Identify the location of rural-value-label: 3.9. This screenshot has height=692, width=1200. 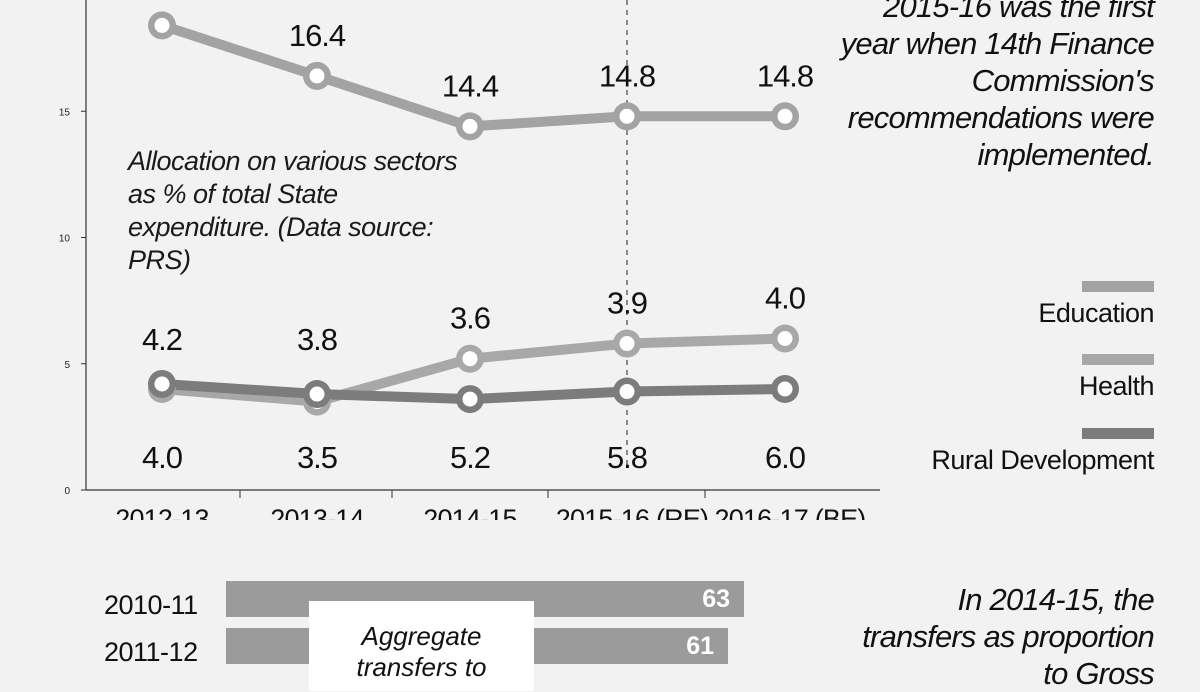
(627, 303).